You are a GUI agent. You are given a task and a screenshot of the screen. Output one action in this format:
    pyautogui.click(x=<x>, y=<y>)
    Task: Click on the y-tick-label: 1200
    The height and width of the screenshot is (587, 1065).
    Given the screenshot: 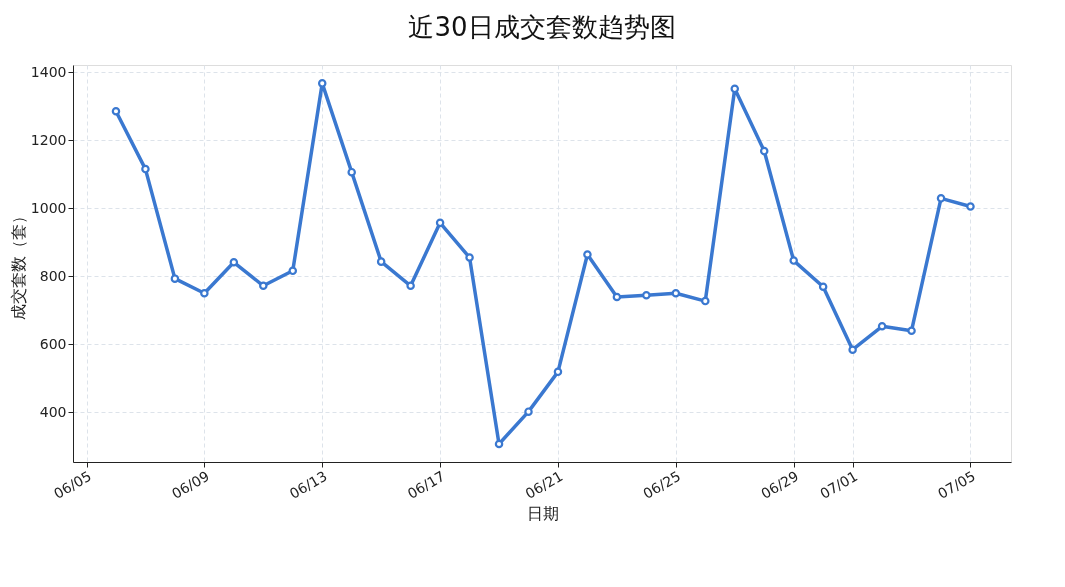 What is the action you would take?
    pyautogui.click(x=48, y=139)
    